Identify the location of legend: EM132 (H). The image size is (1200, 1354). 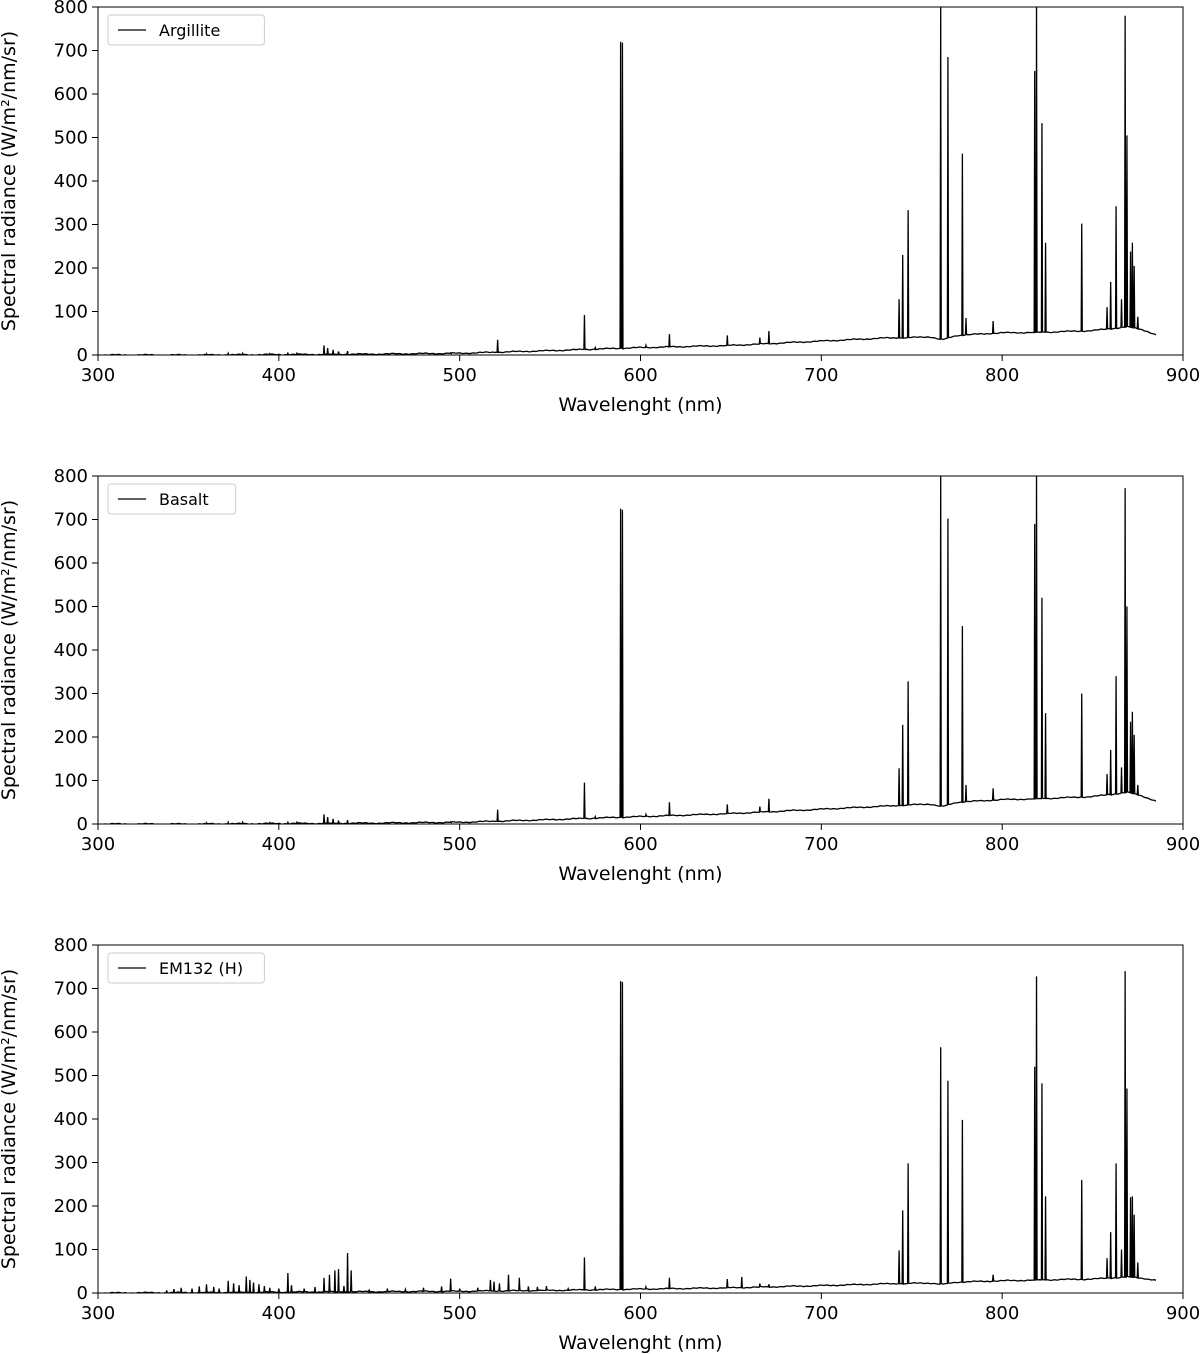
(186, 968).